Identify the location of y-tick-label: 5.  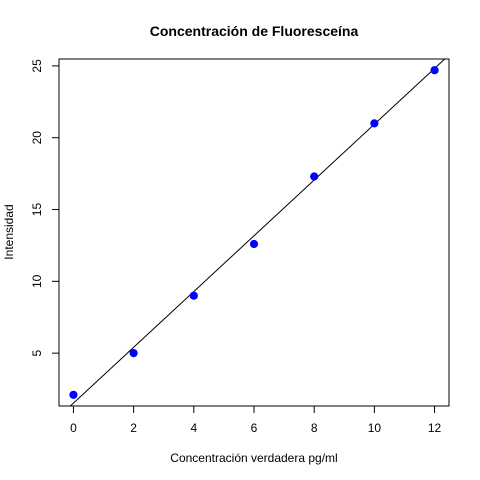
(37, 352).